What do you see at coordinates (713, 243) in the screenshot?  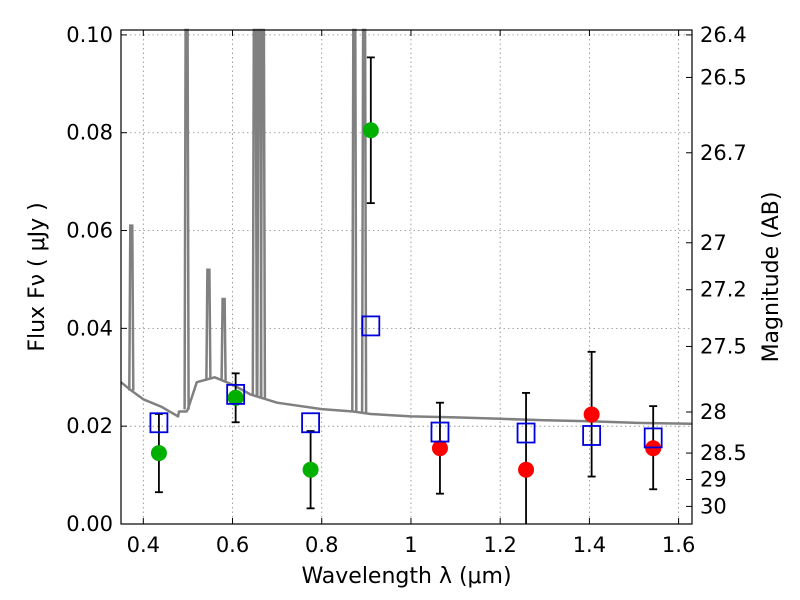 I see `y2-tick-label: 27` at bounding box center [713, 243].